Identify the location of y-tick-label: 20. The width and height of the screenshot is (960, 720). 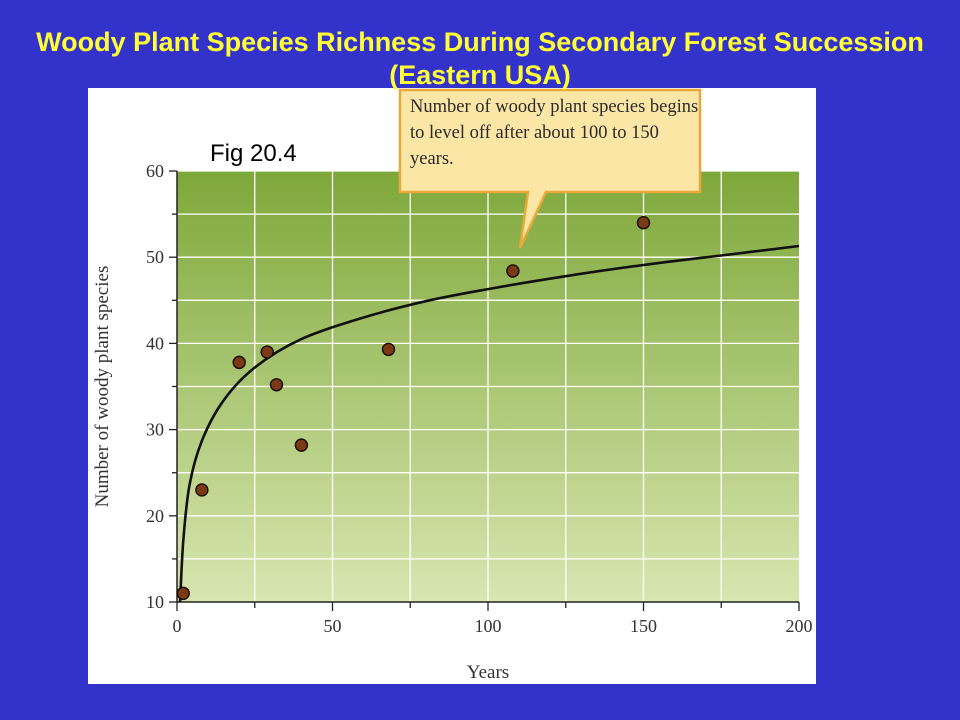
(155, 516).